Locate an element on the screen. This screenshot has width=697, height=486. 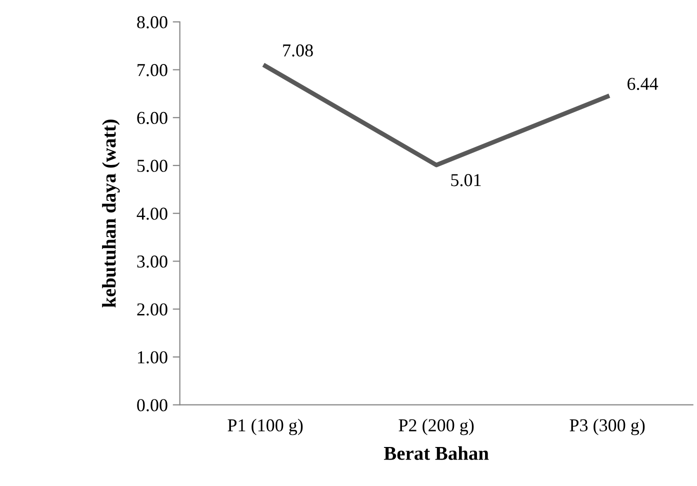
data-label: 7.08 is located at coordinates (298, 50).